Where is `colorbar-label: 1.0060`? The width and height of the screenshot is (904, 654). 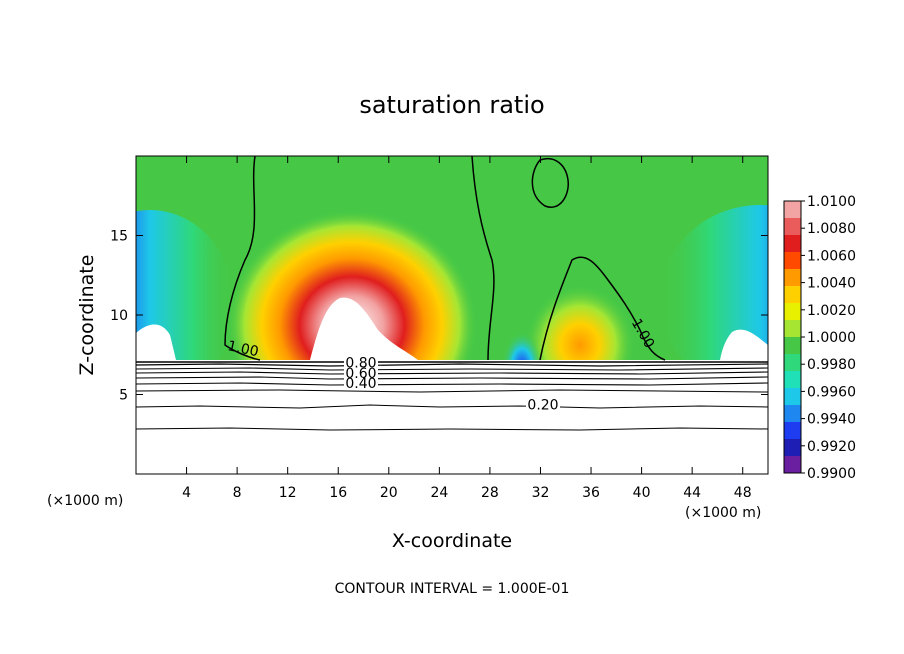 colorbar-label: 1.0060 is located at coordinates (831, 256).